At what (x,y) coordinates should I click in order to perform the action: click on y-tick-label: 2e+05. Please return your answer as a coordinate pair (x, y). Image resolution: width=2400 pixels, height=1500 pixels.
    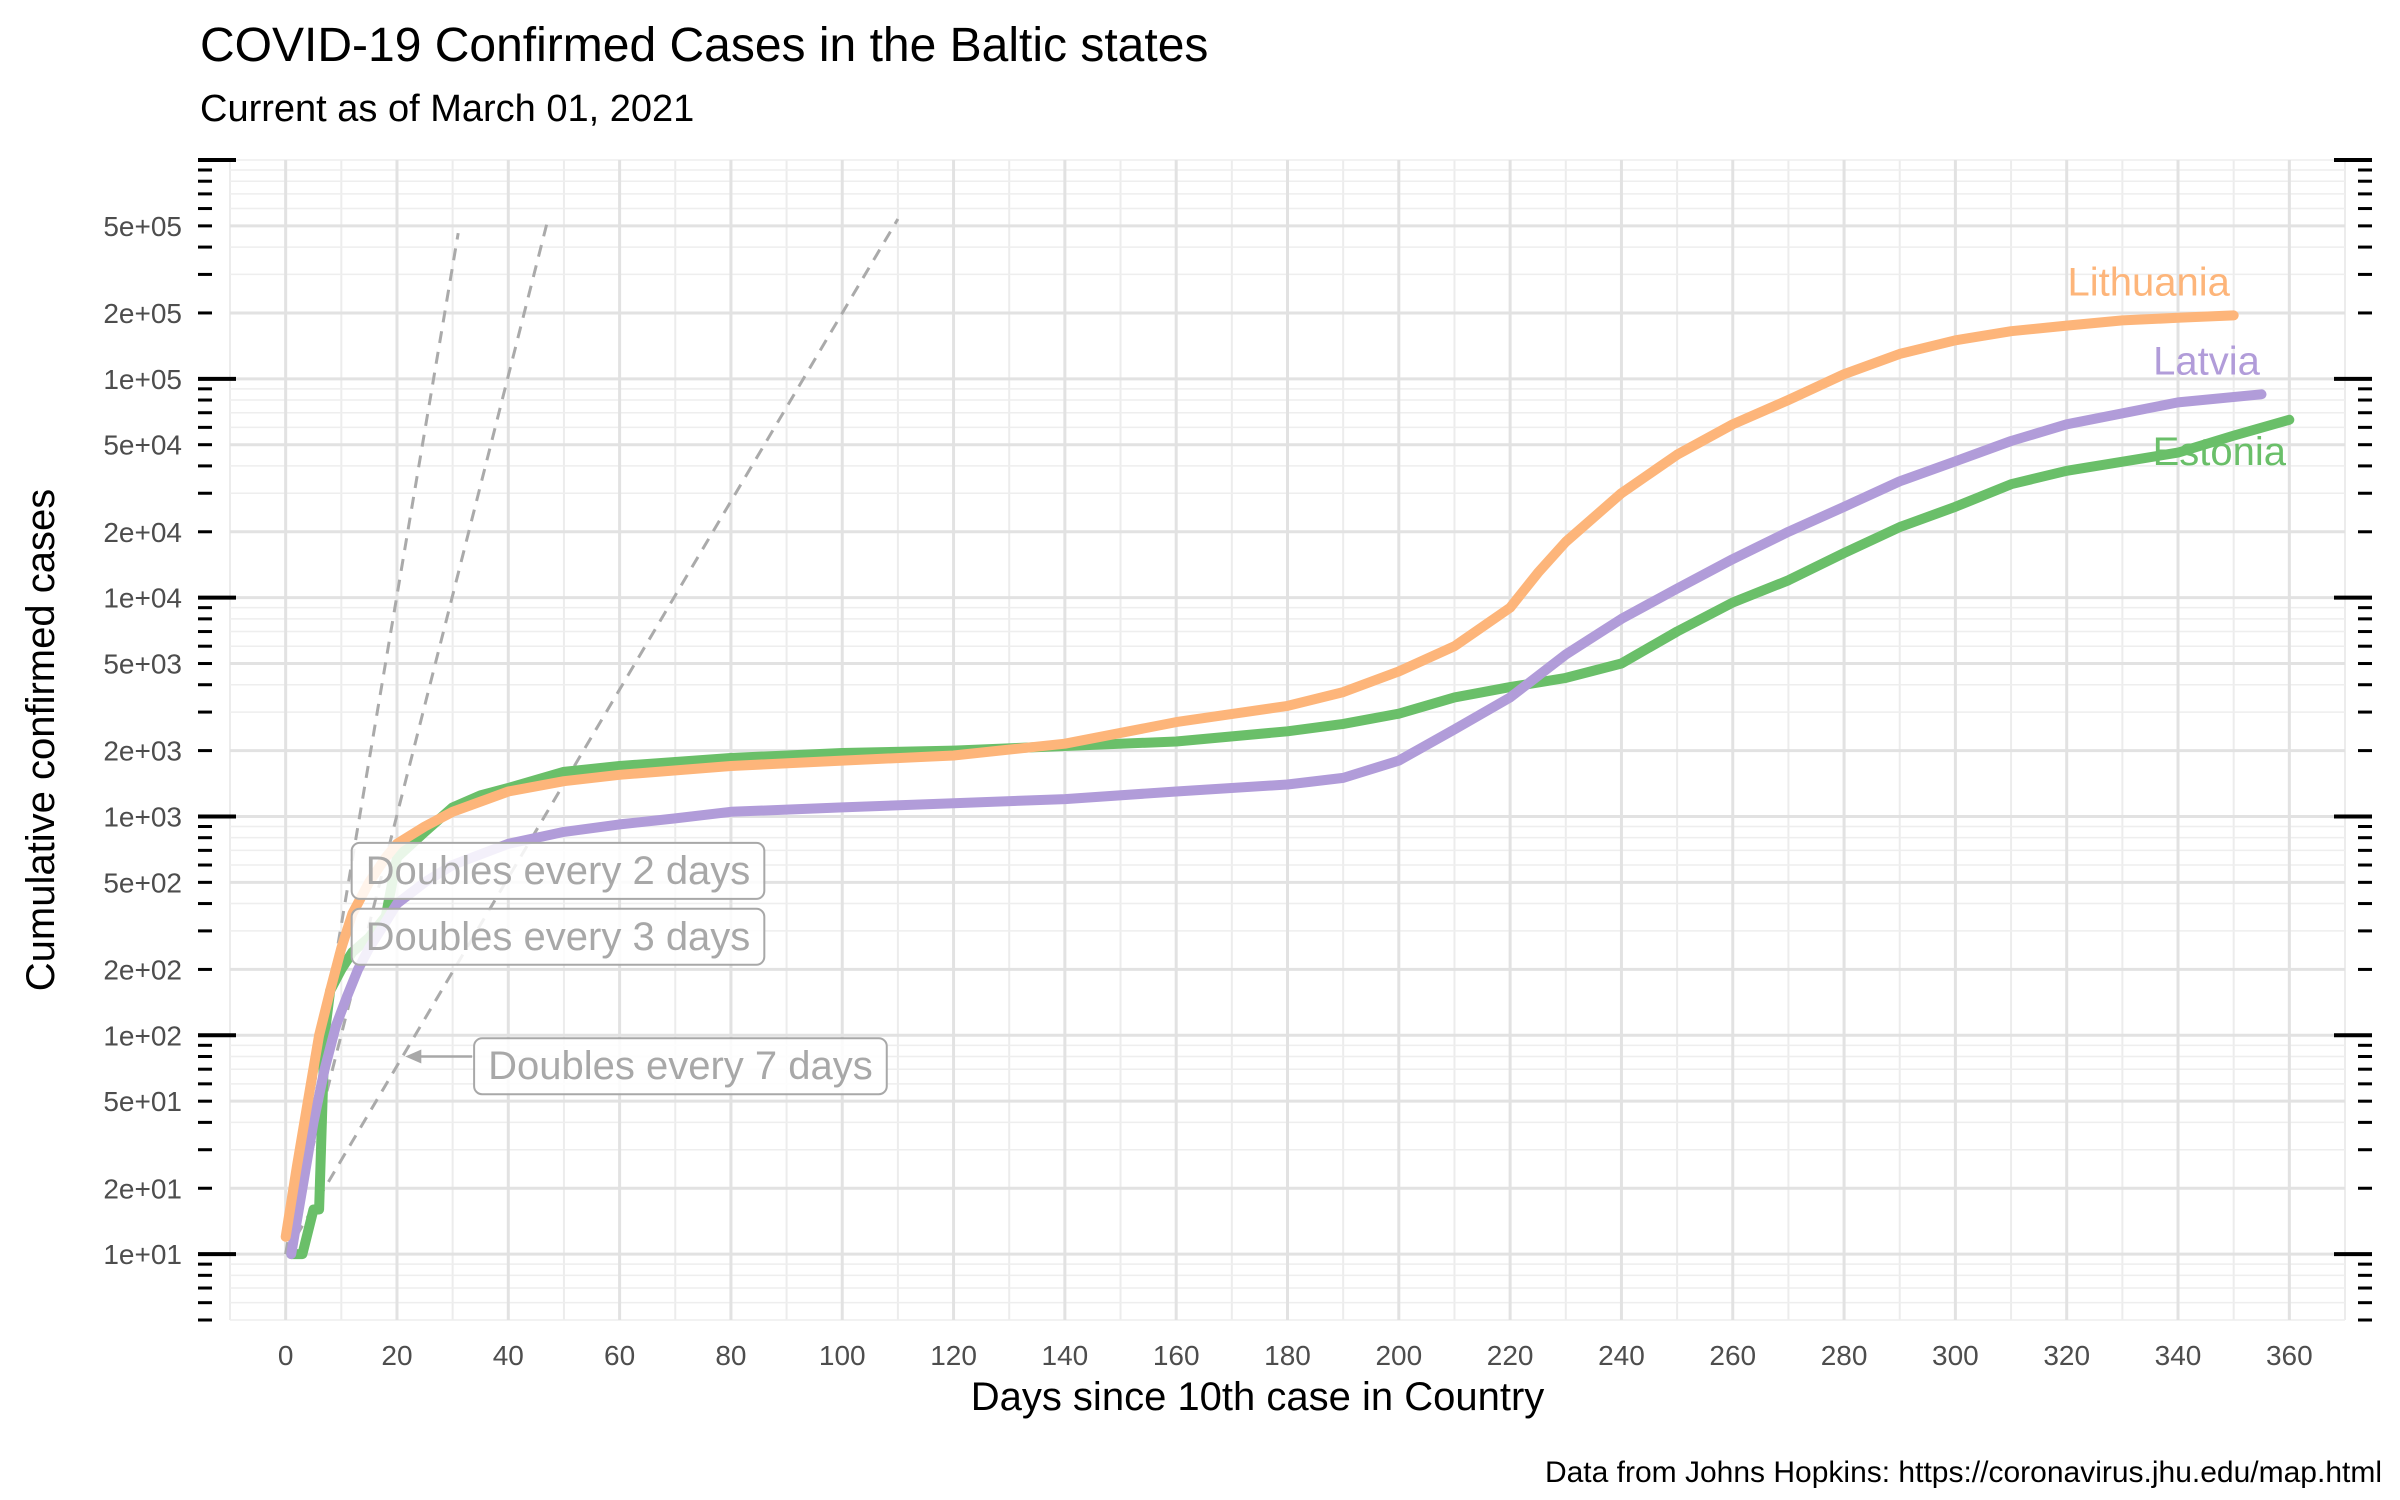
    Looking at the image, I should click on (142, 313).